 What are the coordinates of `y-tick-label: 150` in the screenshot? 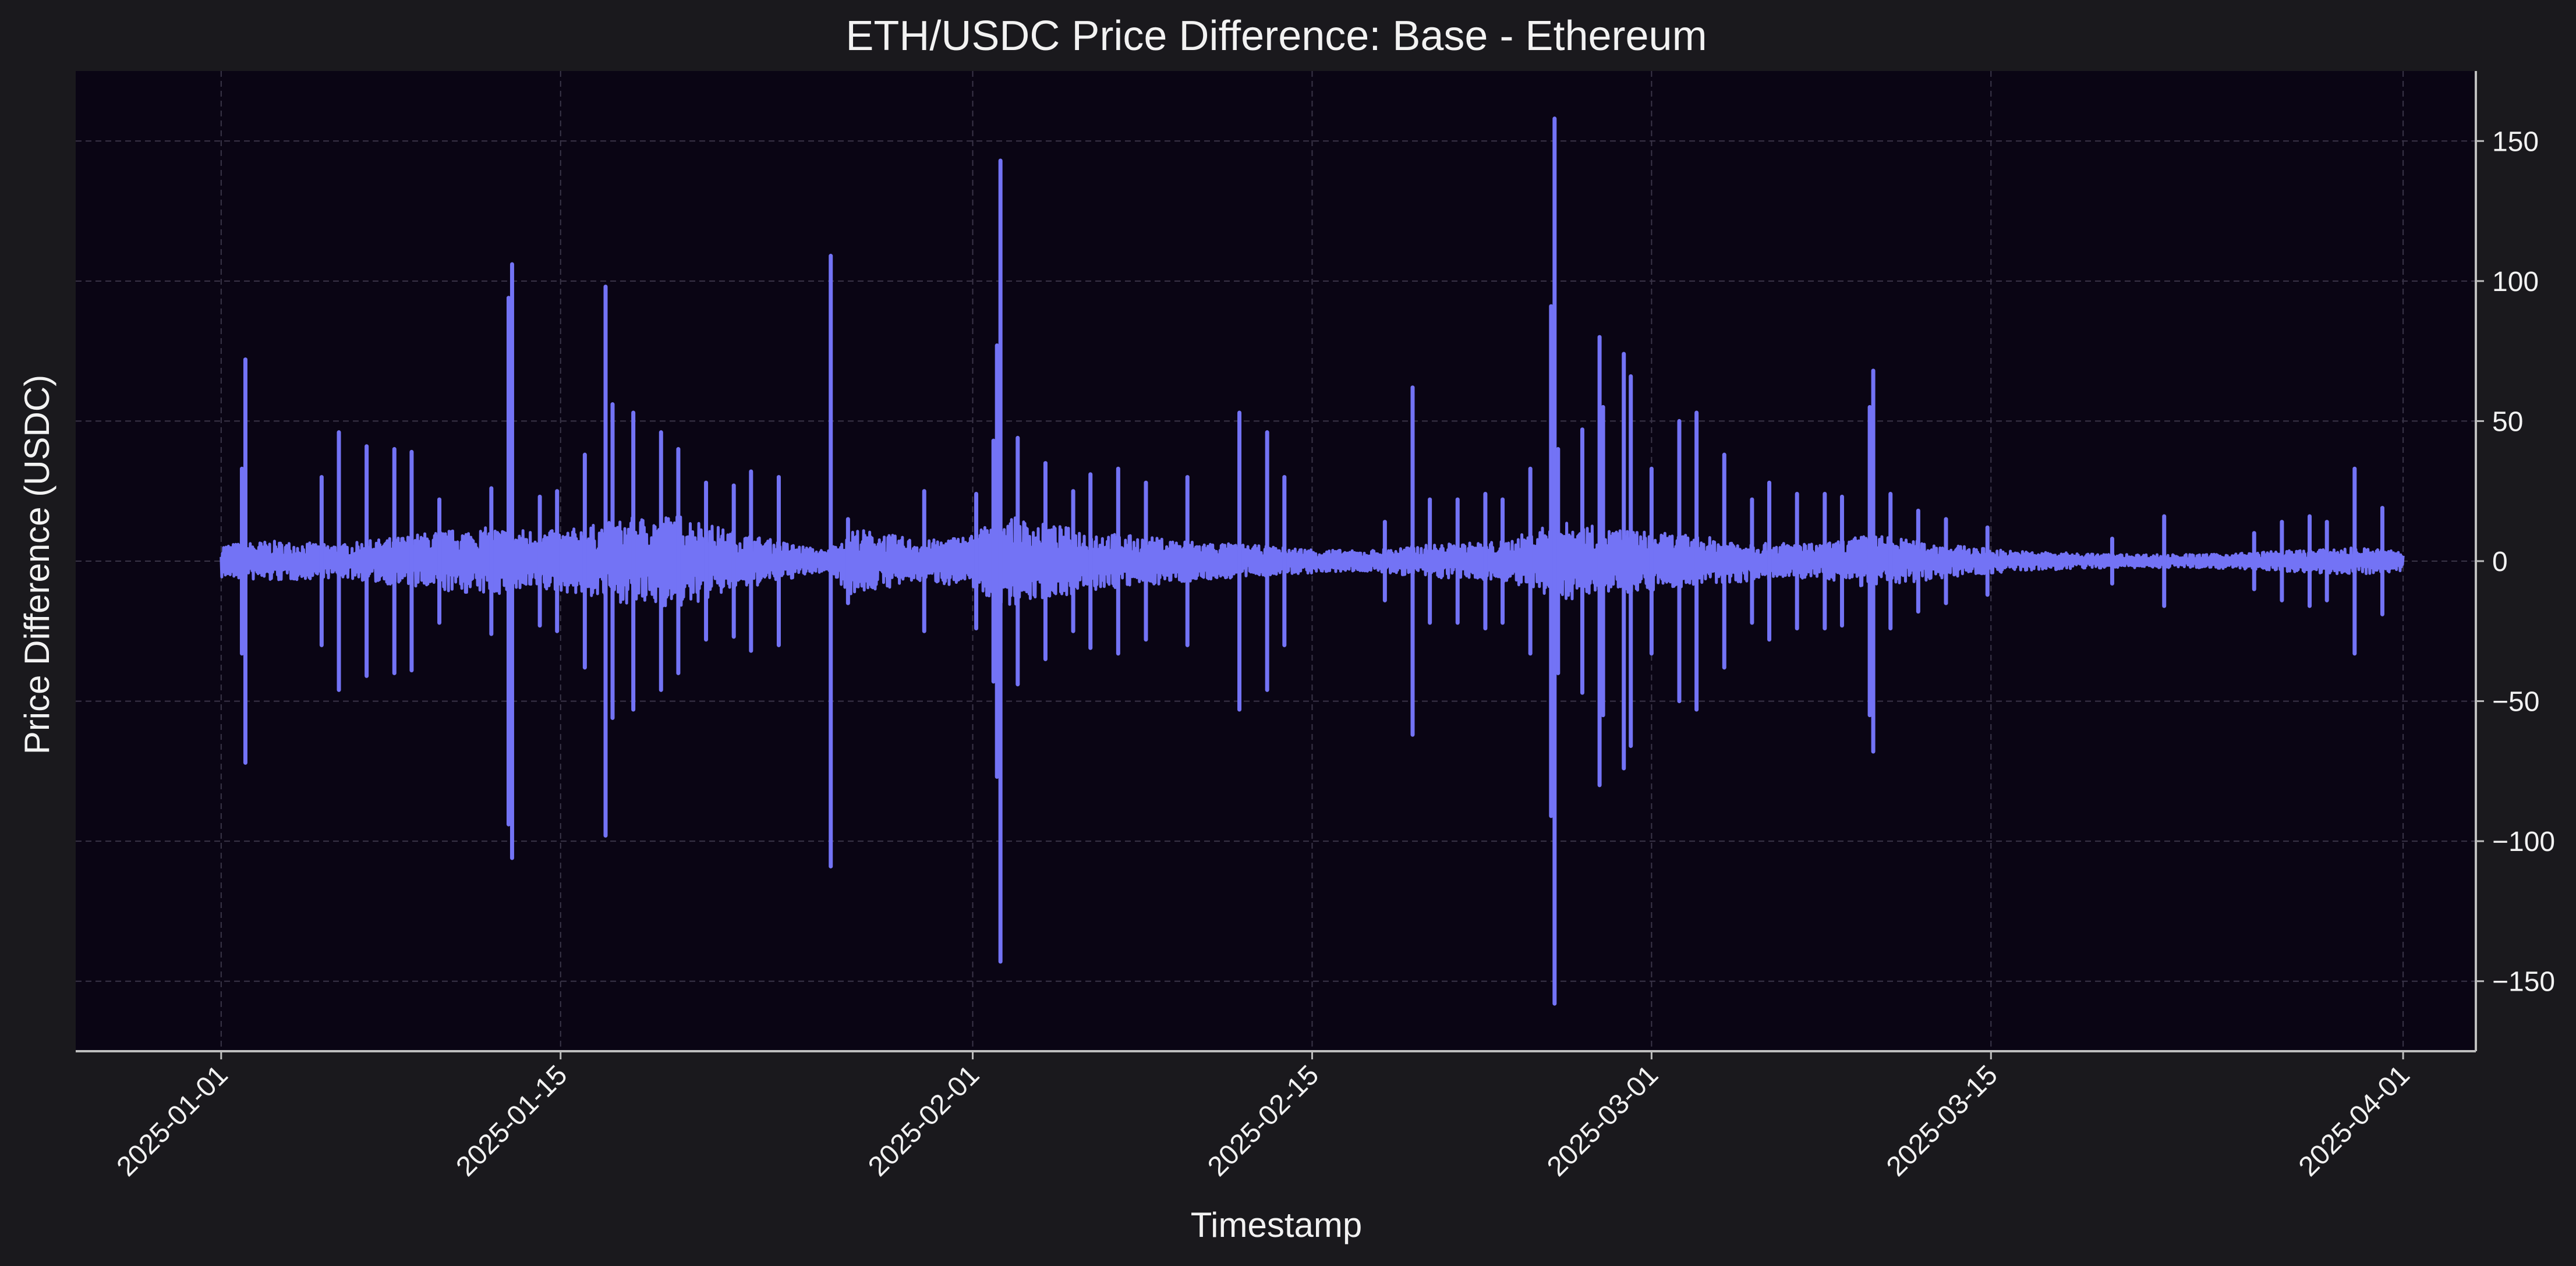 It's located at (2516, 141).